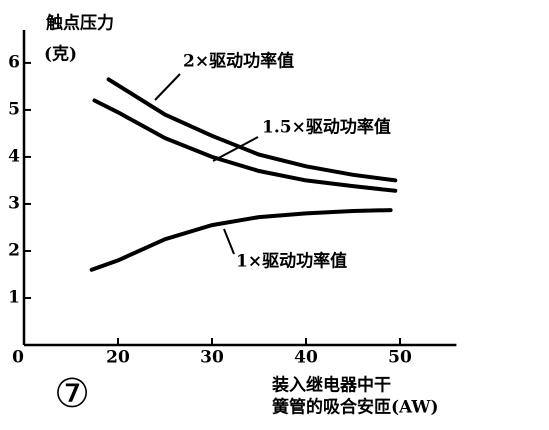 This screenshot has width=549, height=430. I want to click on y-tick-label: 4, so click(14, 156).